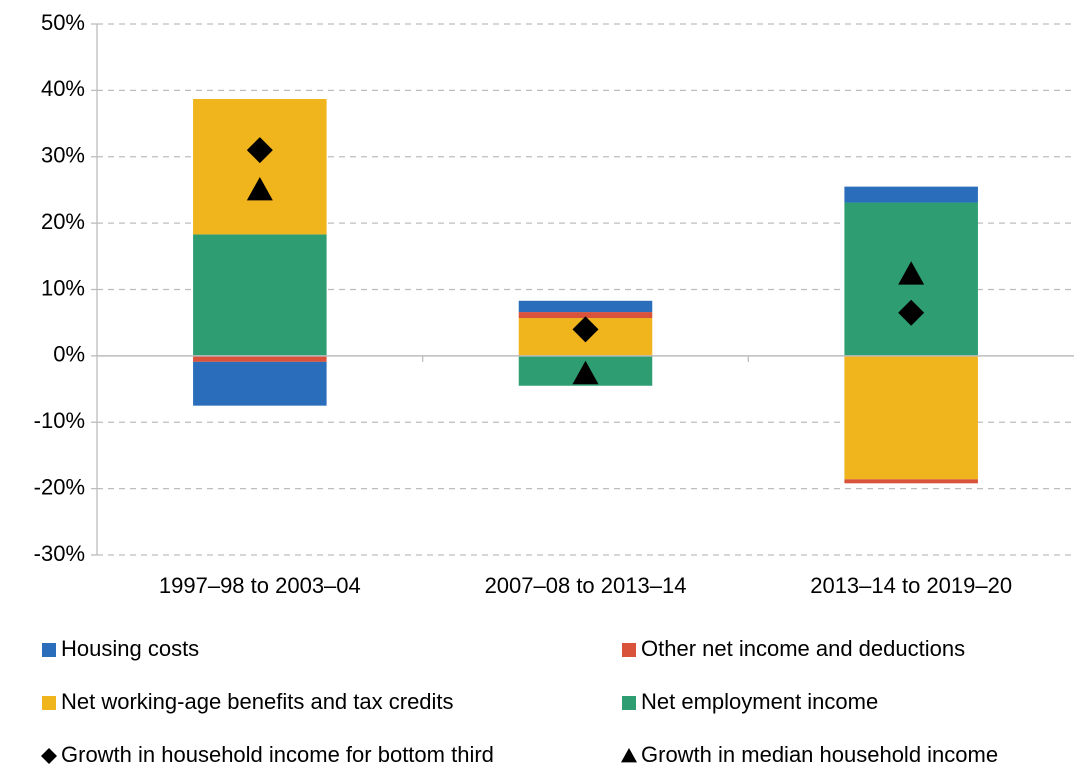  What do you see at coordinates (819, 754) in the screenshot?
I see `legend-label: Growth in median household income` at bounding box center [819, 754].